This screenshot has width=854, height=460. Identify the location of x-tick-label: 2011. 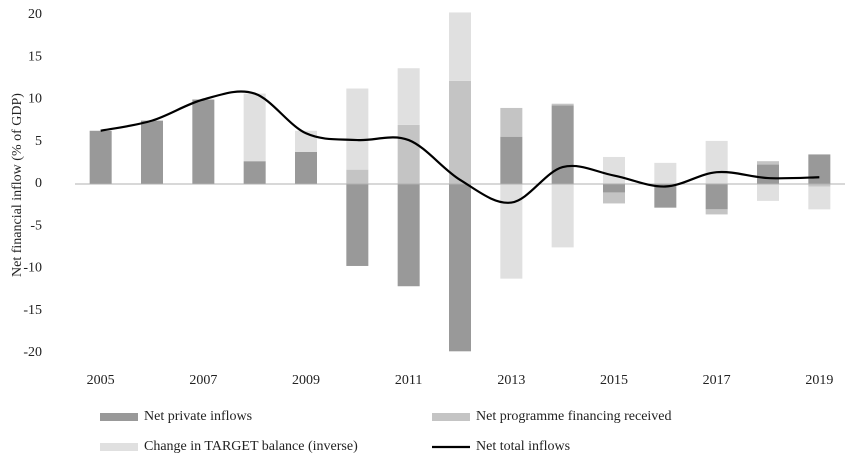
(408, 380).